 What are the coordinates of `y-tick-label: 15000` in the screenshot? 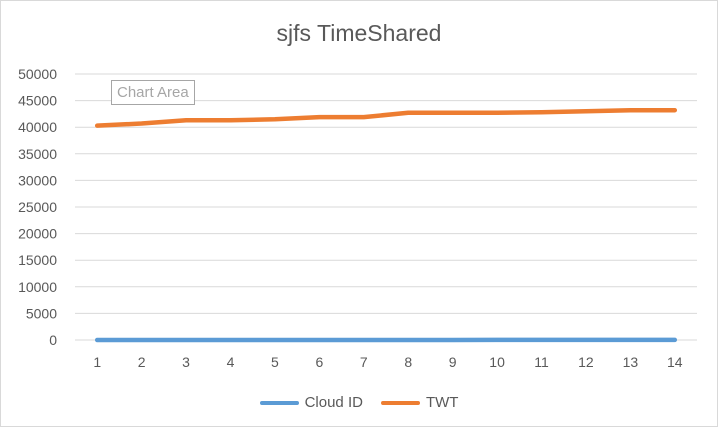 It's located at (37, 260).